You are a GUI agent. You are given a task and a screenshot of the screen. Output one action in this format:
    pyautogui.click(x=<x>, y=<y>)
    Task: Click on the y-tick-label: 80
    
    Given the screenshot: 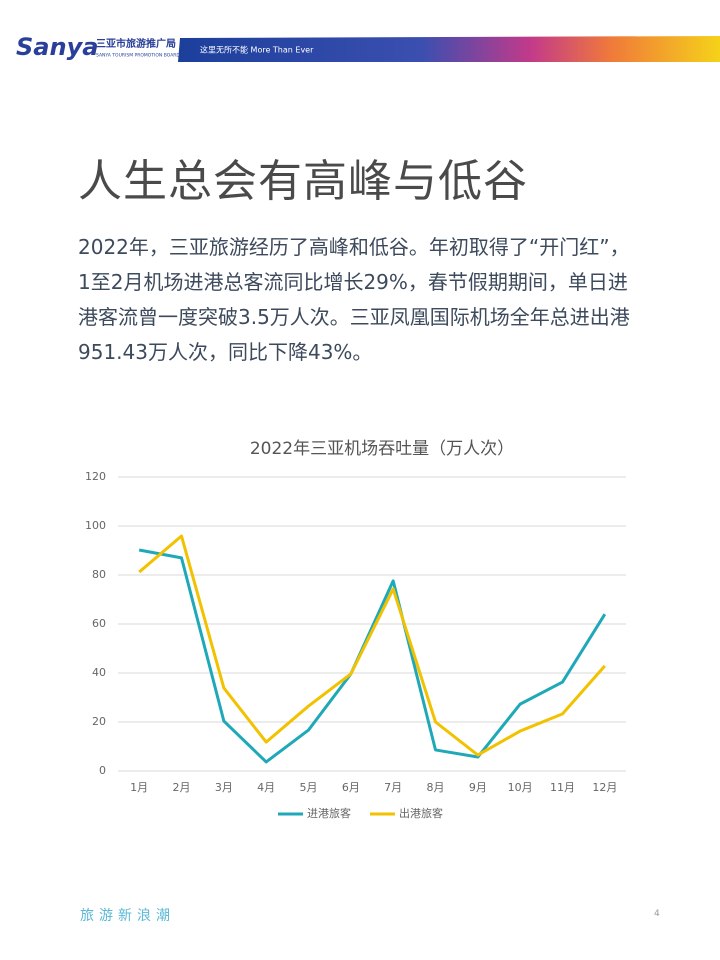 What is the action you would take?
    pyautogui.click(x=99, y=574)
    